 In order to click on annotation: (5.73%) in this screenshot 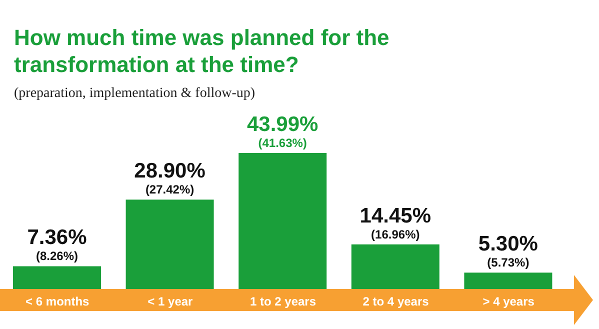, I will do `click(508, 263)`.